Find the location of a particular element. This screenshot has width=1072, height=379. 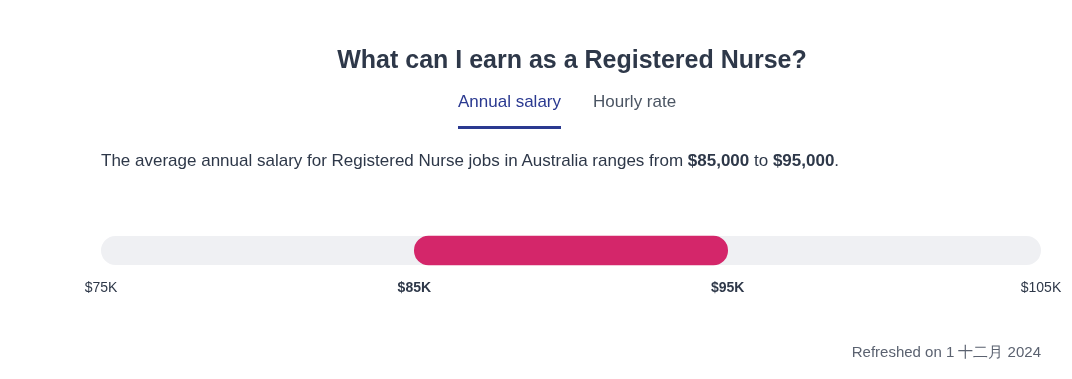

x-tick-label: $95K is located at coordinates (727, 287).